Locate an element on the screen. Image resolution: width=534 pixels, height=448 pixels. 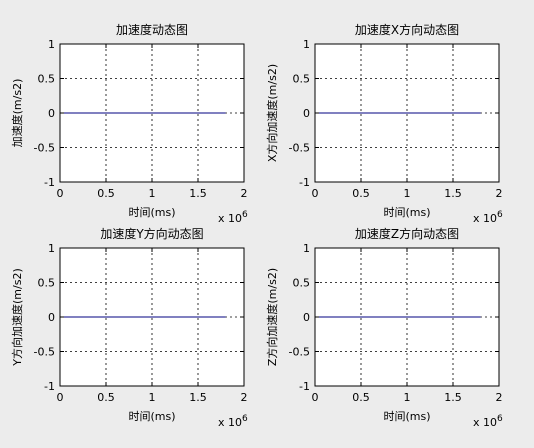
subplot-2-x-exponent-power: 6 is located at coordinates (500, 215).